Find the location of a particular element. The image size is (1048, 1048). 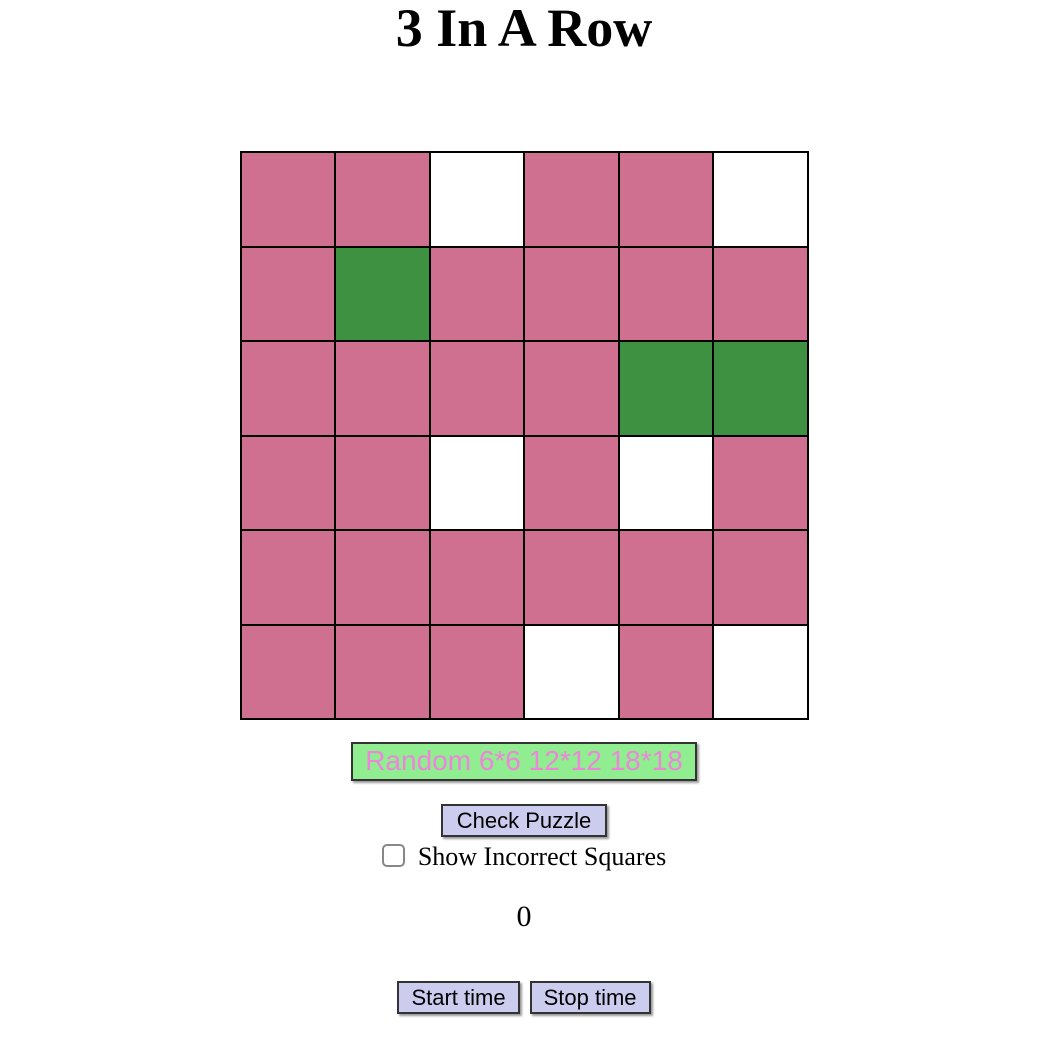

grid-cell-r3c1 is located at coordinates (382, 483).